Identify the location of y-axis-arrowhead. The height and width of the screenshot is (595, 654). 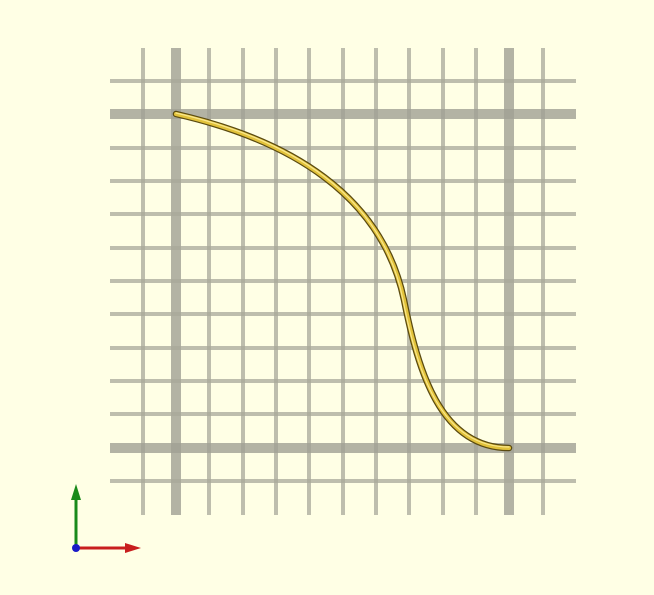
(76, 492).